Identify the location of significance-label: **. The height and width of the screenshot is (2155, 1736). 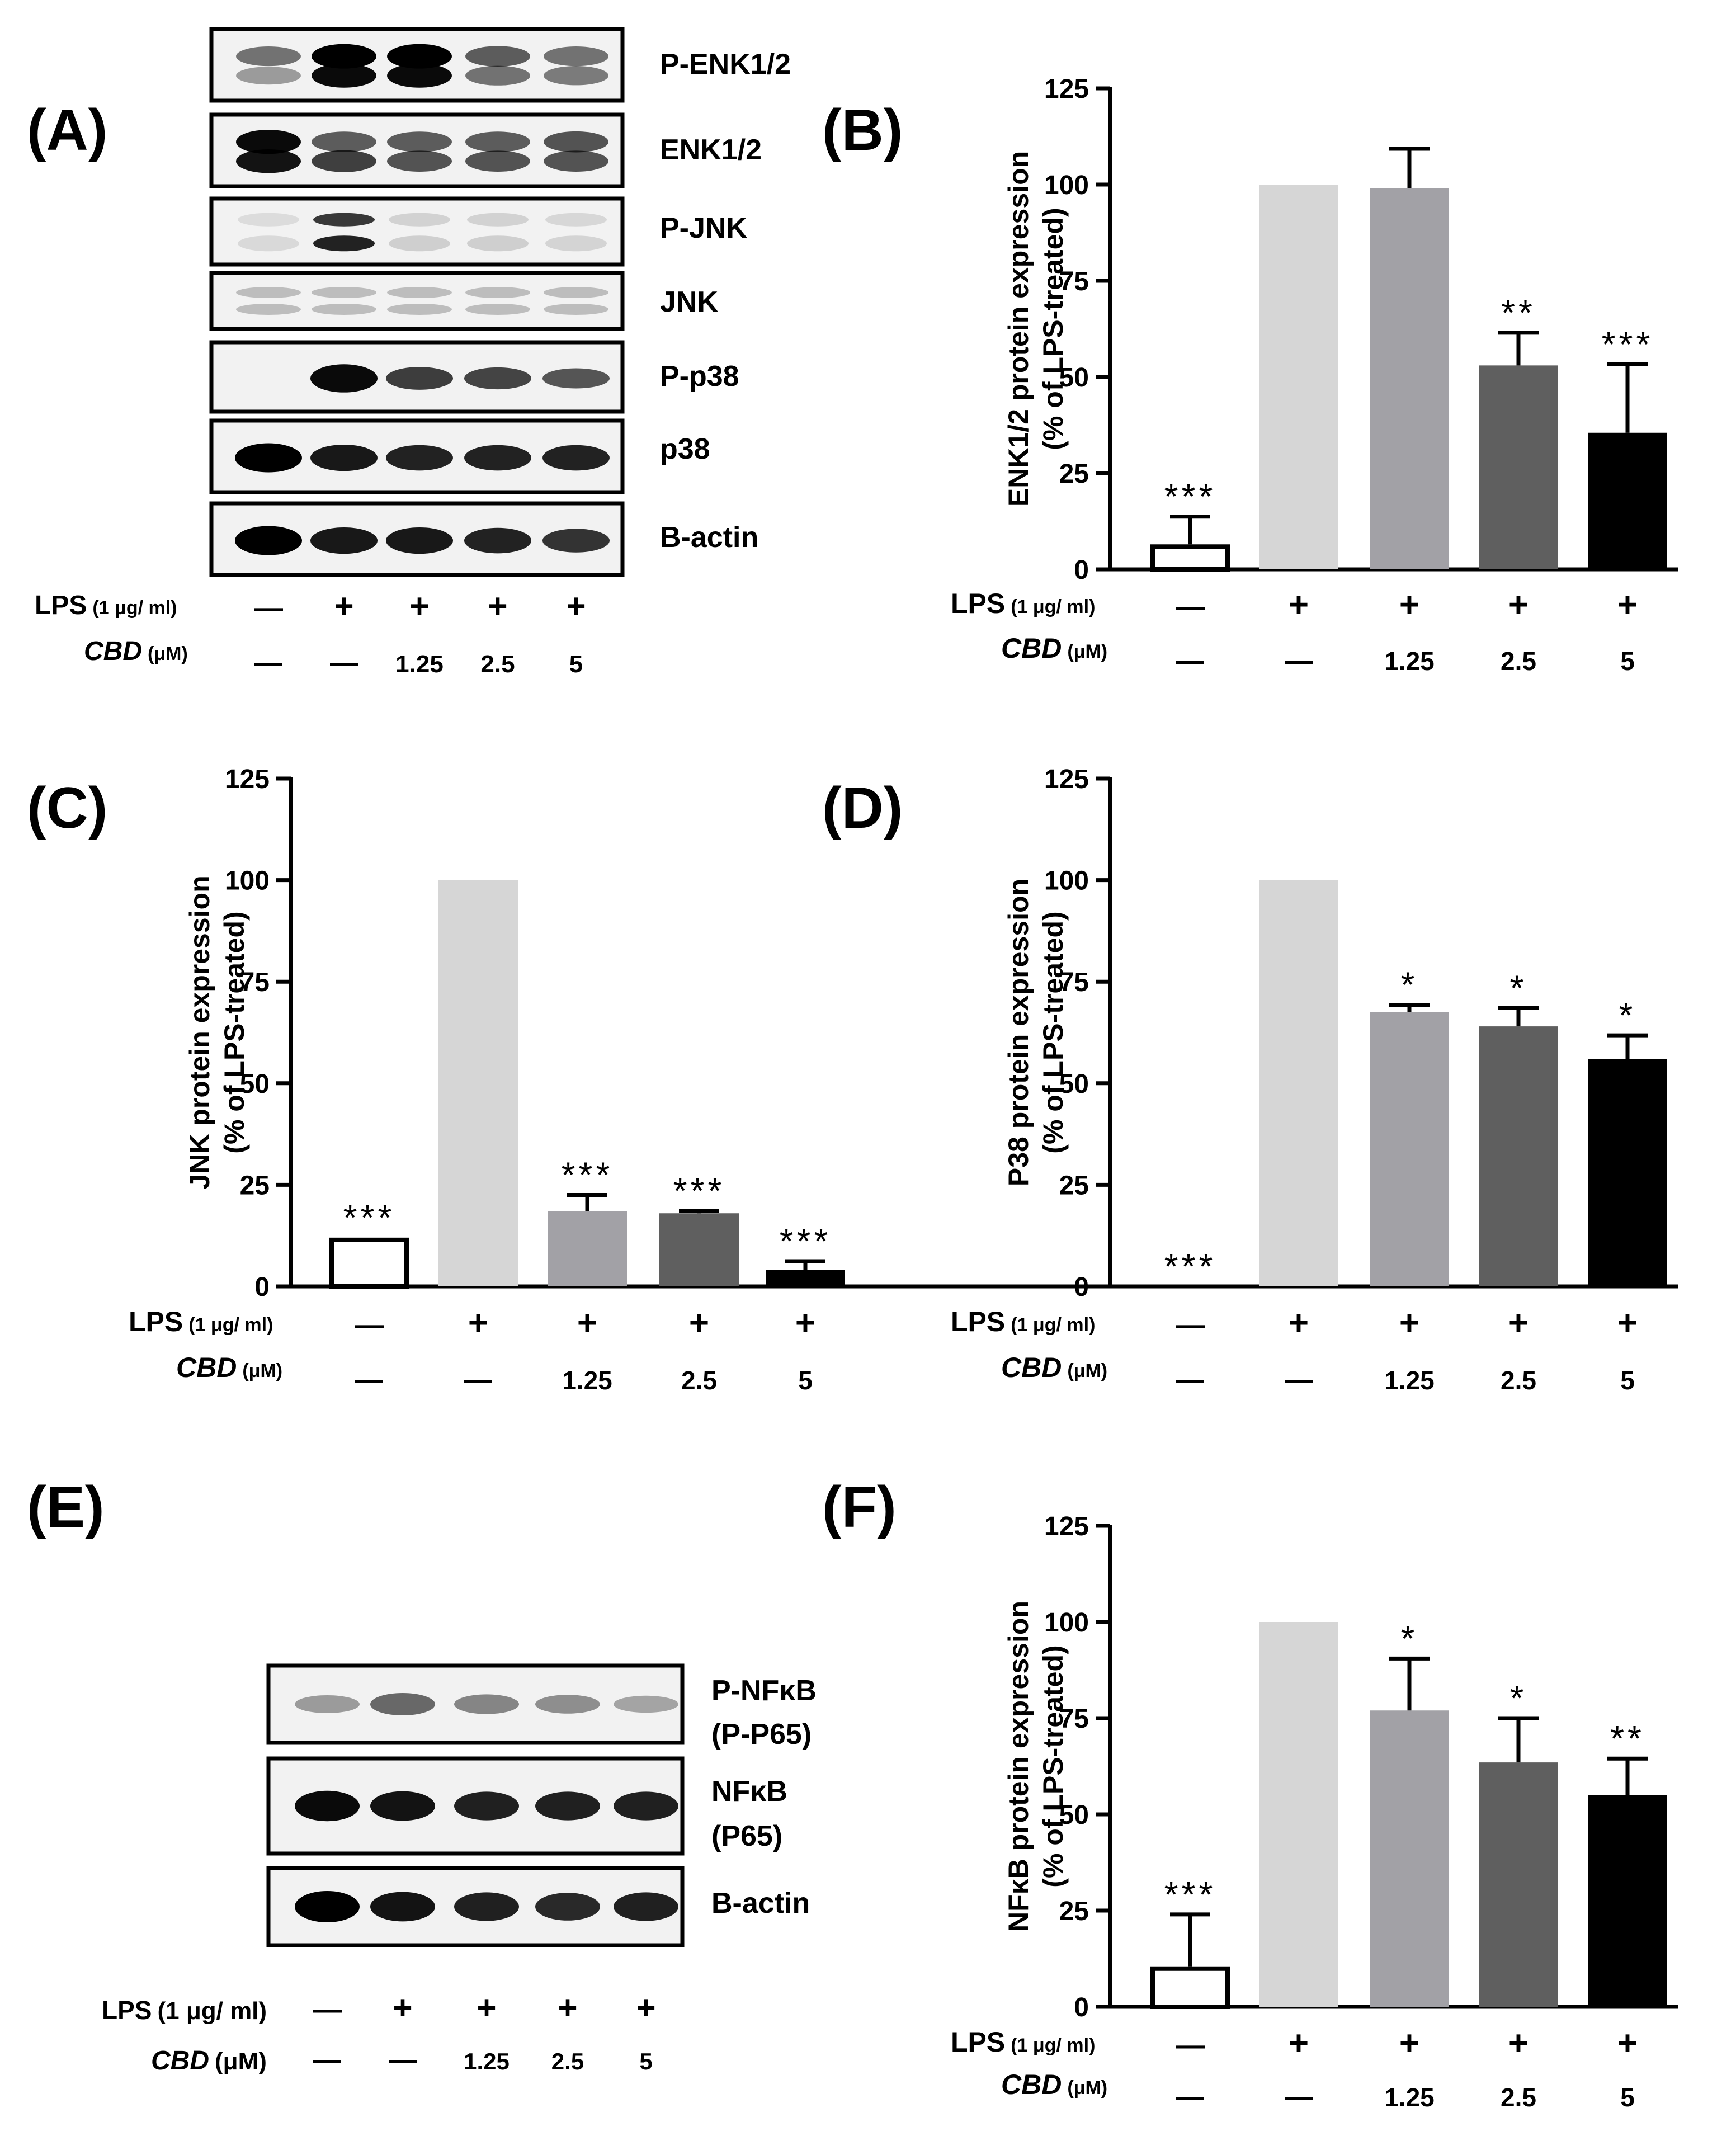
(1627, 1738).